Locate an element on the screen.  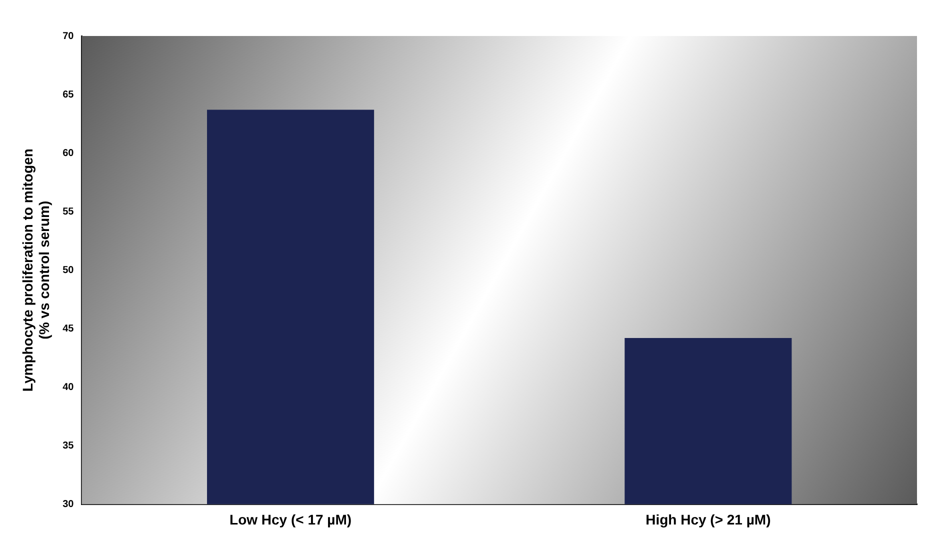
y-tick-label: 35 is located at coordinates (68, 446).